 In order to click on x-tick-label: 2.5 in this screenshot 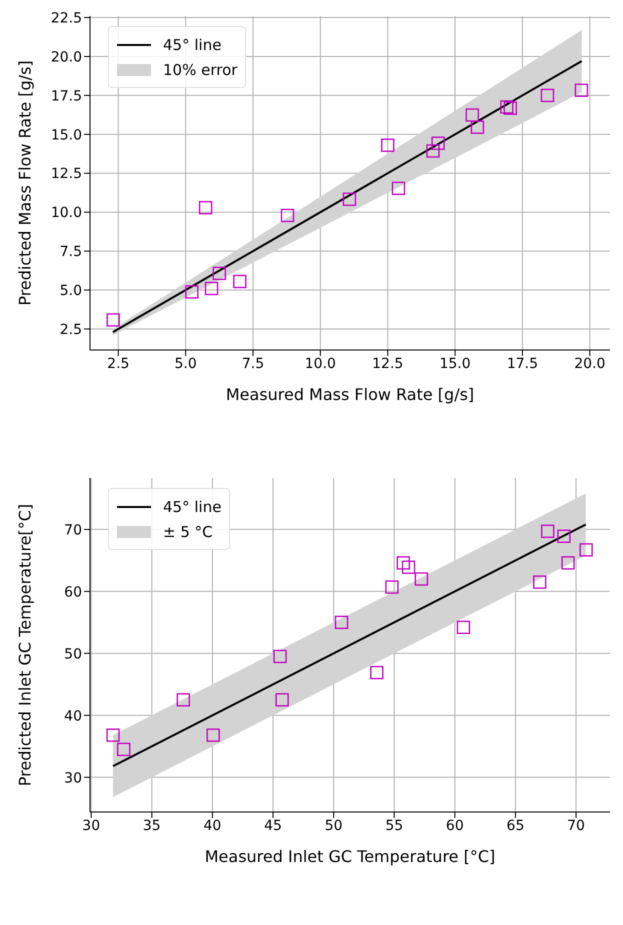, I will do `click(118, 364)`.